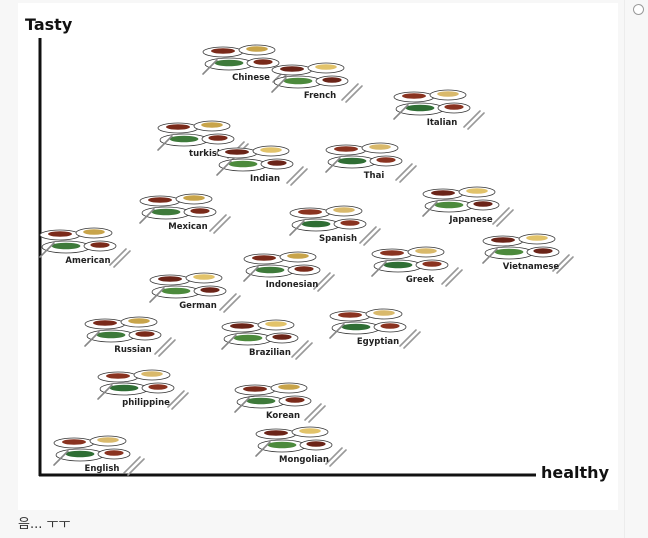  Describe the element at coordinates (99, 455) in the screenshot. I see `cuisine-group: English` at that location.